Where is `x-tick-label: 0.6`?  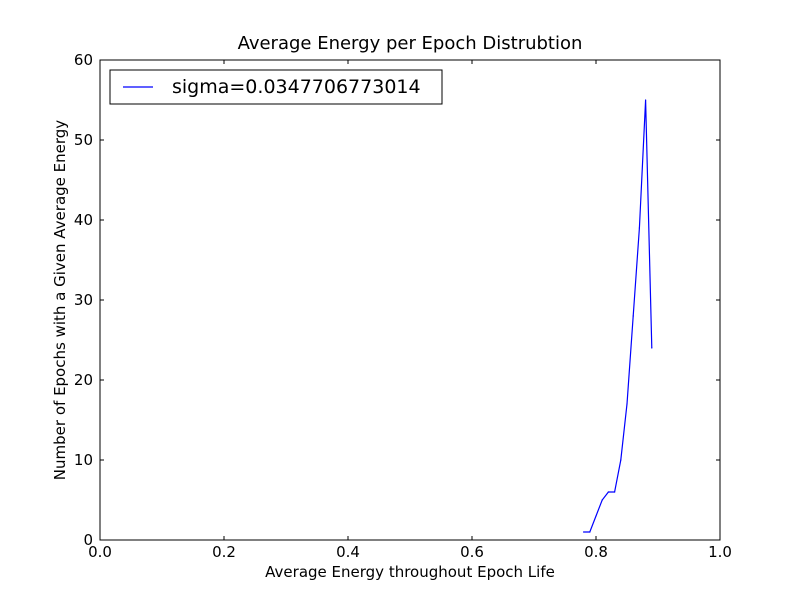
x-tick-label: 0.6 is located at coordinates (472, 552).